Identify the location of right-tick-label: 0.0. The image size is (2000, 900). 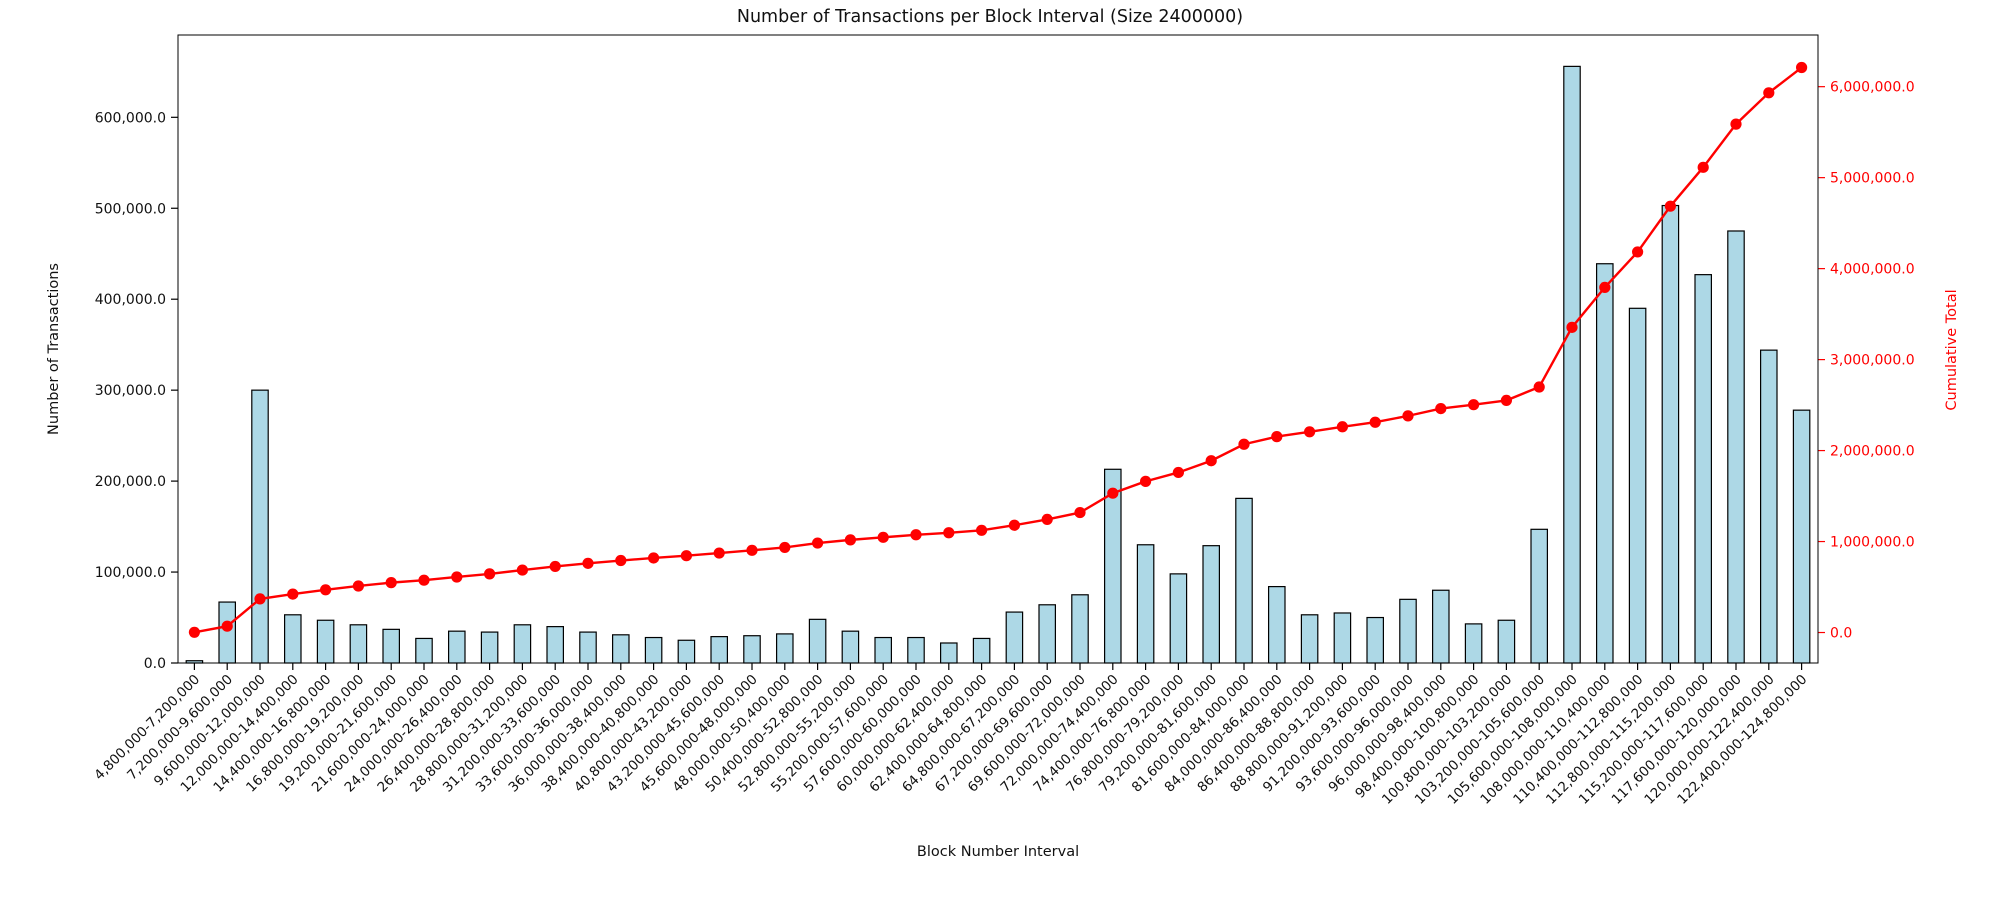
(1841, 634).